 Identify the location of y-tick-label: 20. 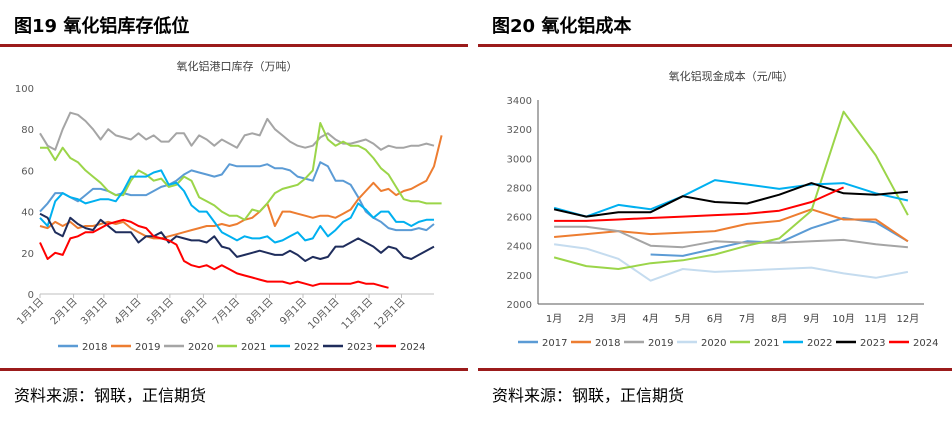
(27, 254).